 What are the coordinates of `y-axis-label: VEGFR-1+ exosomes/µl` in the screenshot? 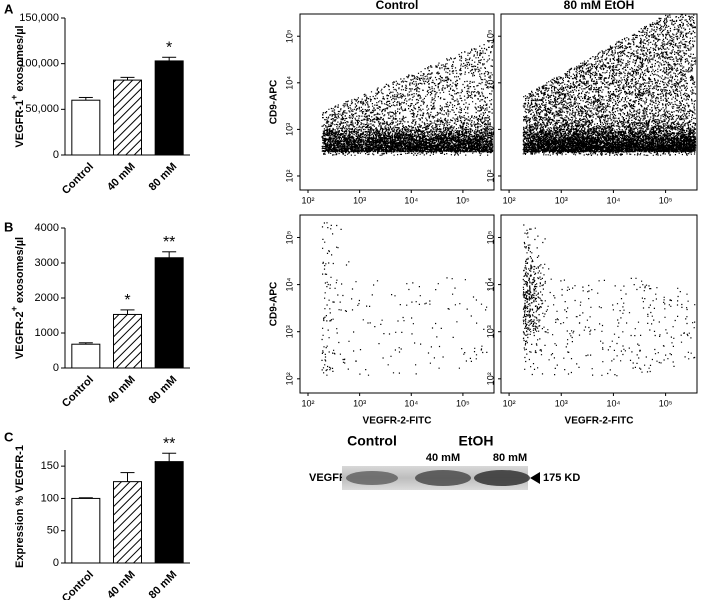 It's located at (17, 86).